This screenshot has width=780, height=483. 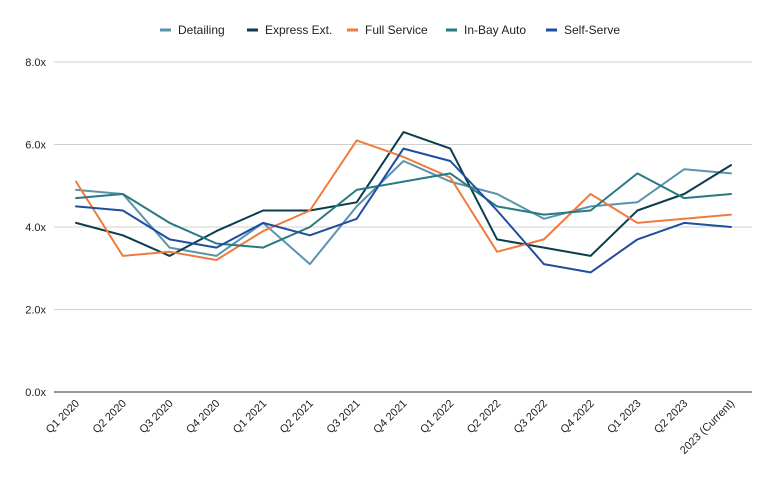 I want to click on x-tick-label: Q2 2020, so click(x=110, y=417).